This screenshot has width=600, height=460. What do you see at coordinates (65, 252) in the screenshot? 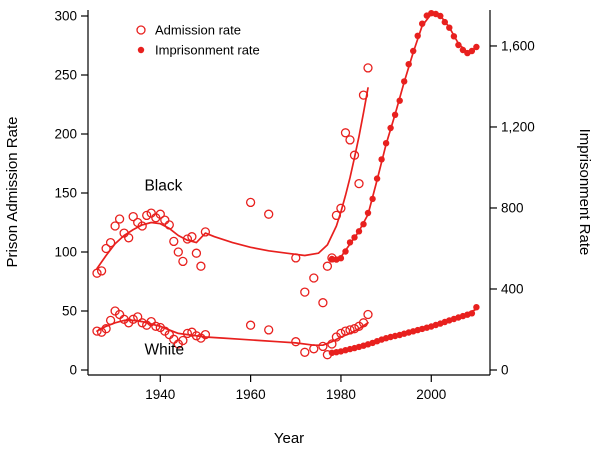
I see `y-left-tick-label: 100` at bounding box center [65, 252].